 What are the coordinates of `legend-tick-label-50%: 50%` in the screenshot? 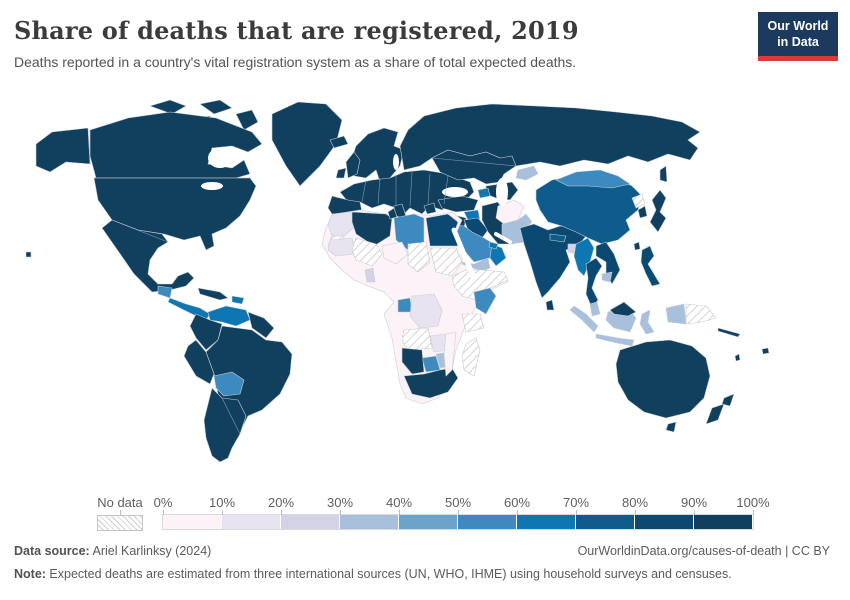 It's located at (458, 502).